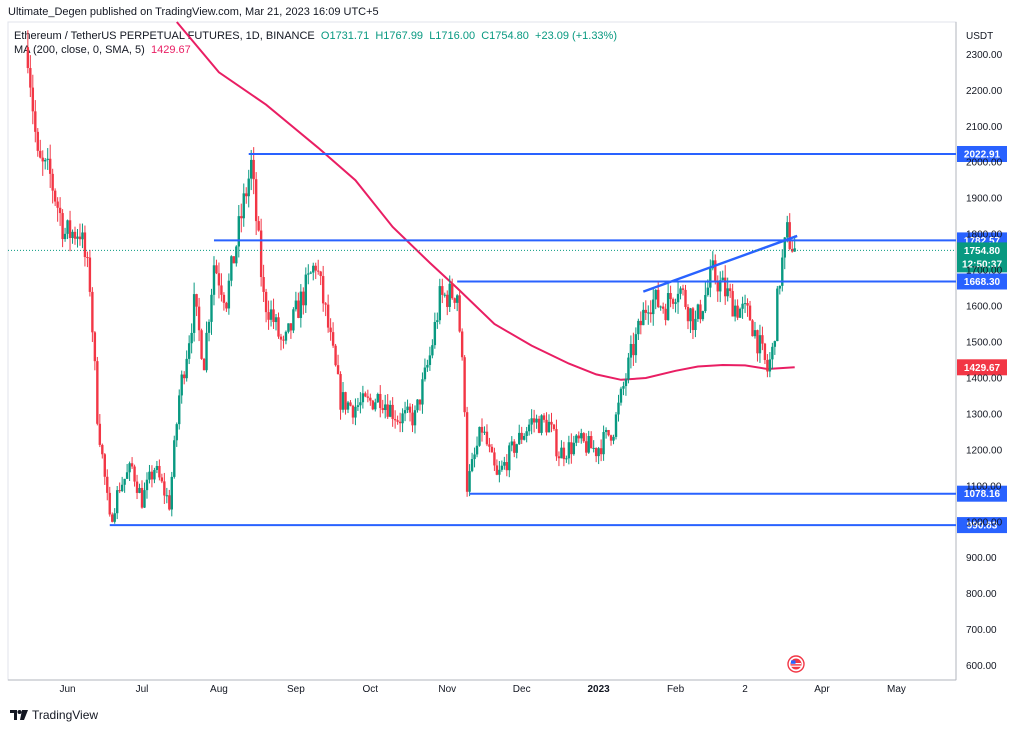 The width and height of the screenshot is (1024, 730). What do you see at coordinates (576, 36) in the screenshot?
I see `change-value: +23.09 (+1.33%)` at bounding box center [576, 36].